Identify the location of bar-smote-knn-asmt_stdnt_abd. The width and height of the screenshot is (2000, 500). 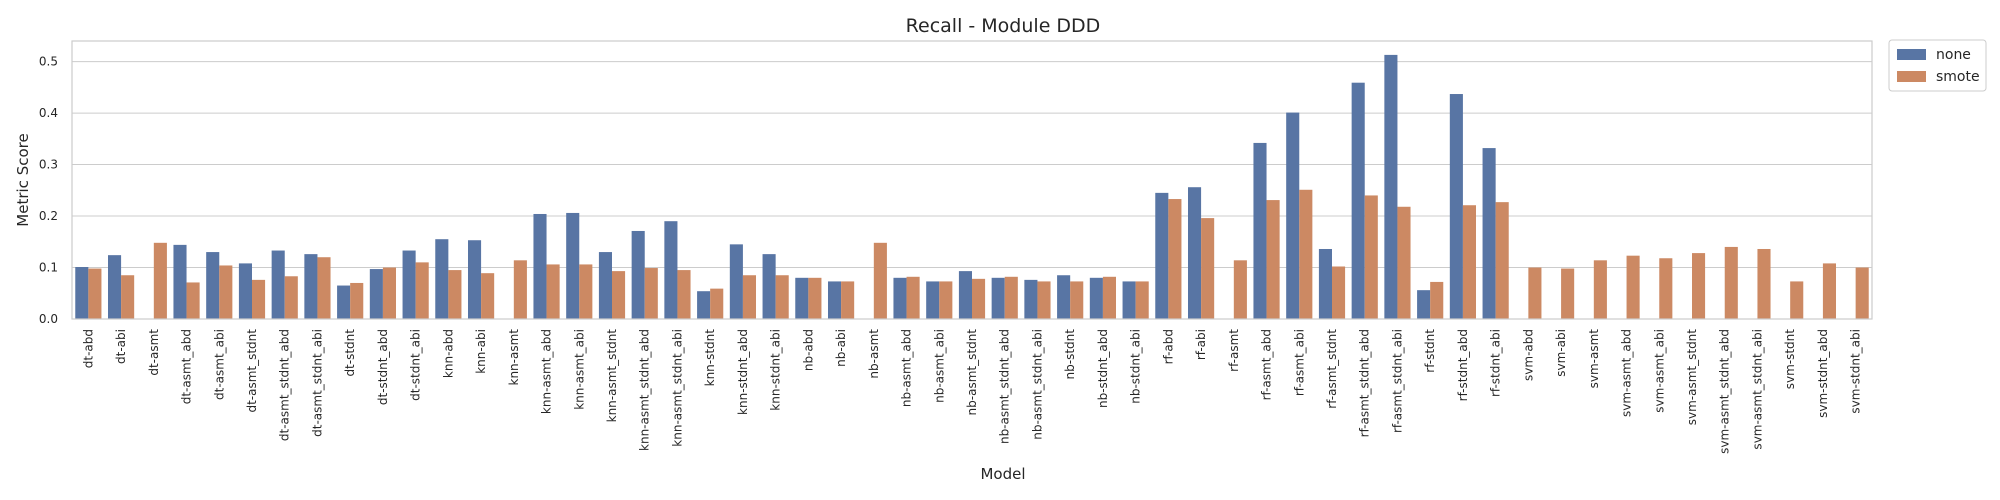
(651, 293).